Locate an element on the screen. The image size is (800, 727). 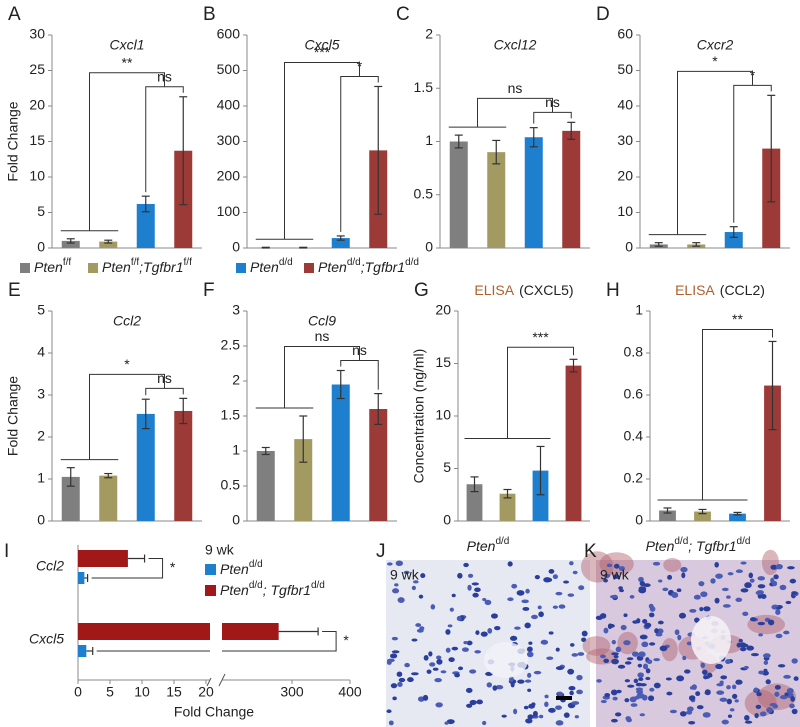
name-part: Pten is located at coordinates (234, 590).